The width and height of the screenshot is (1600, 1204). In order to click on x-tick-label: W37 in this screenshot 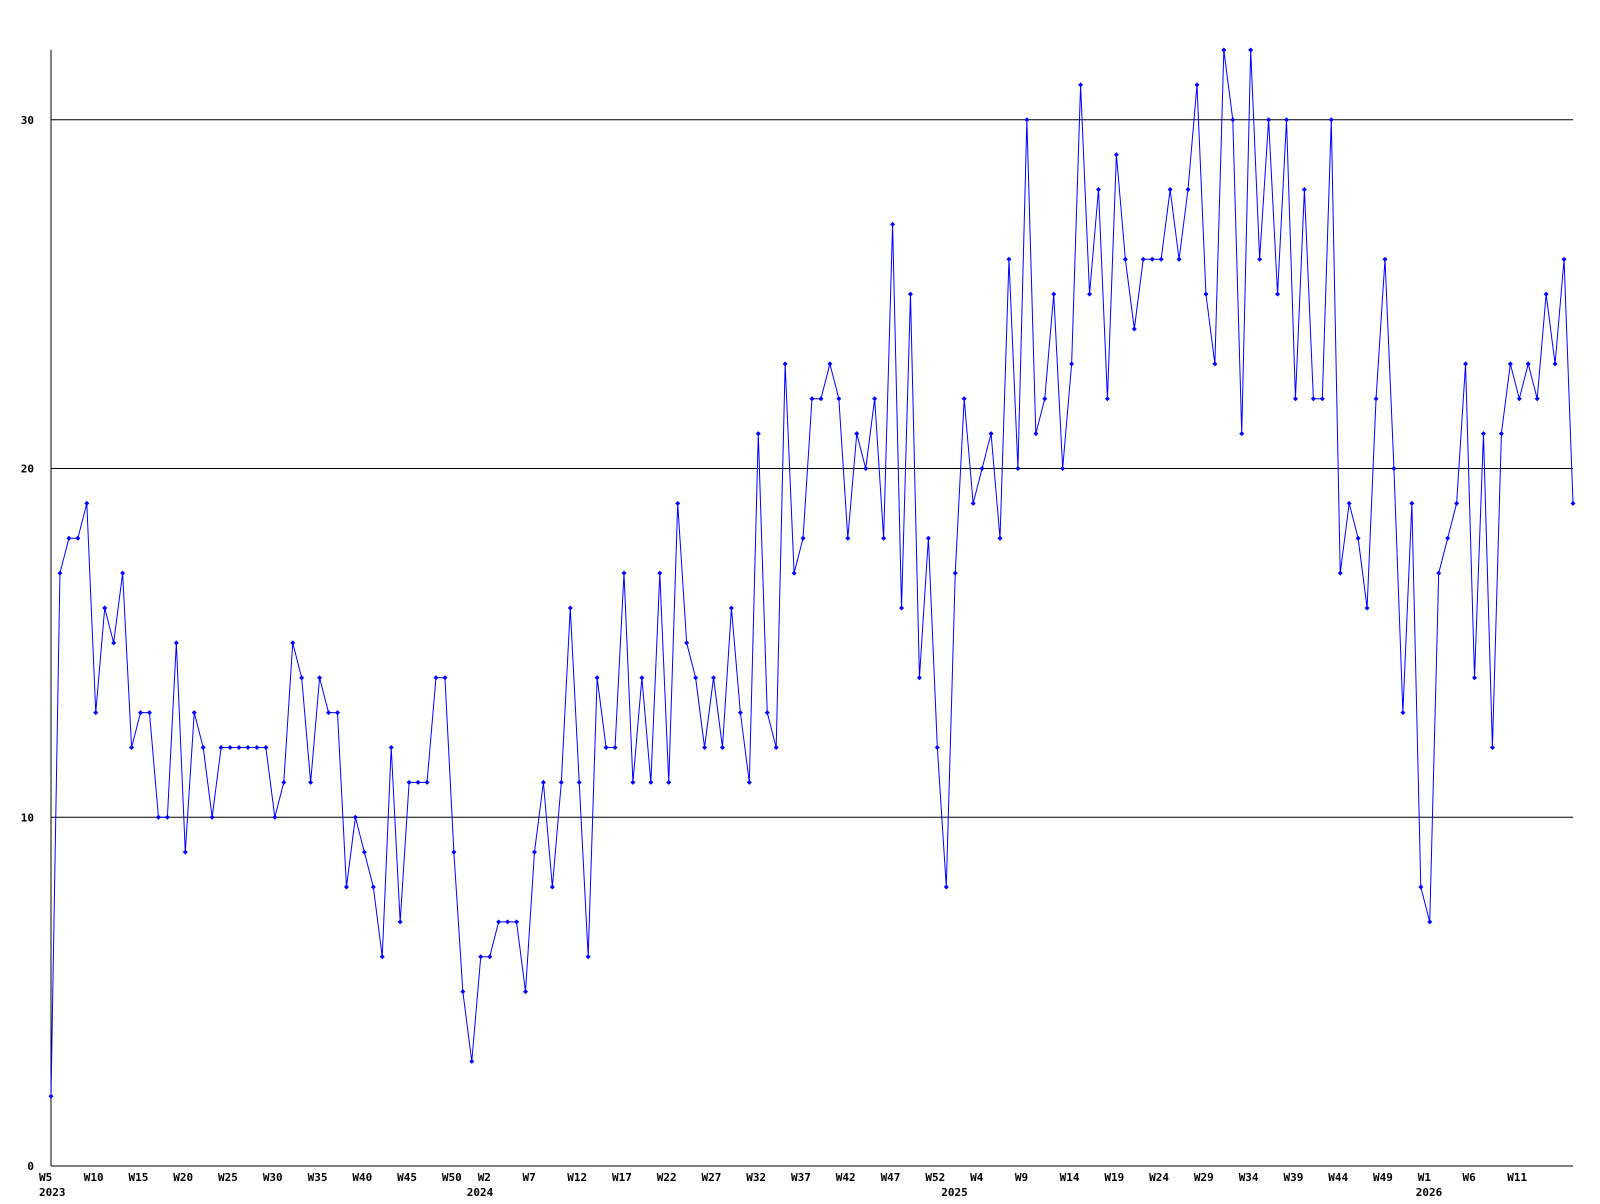, I will do `click(801, 1177)`.